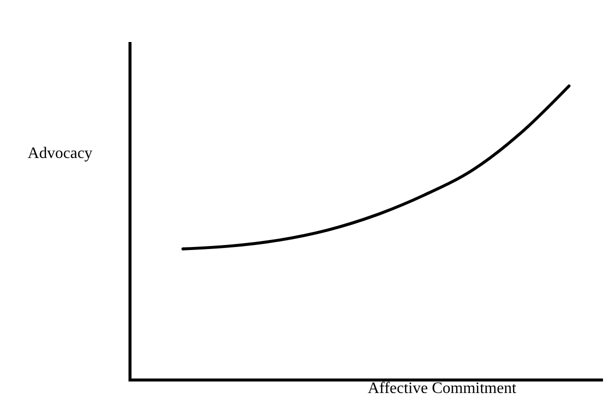 This screenshot has height=403, width=604. What do you see at coordinates (442, 388) in the screenshot?
I see `x-axis-title: Affective Commitment` at bounding box center [442, 388].